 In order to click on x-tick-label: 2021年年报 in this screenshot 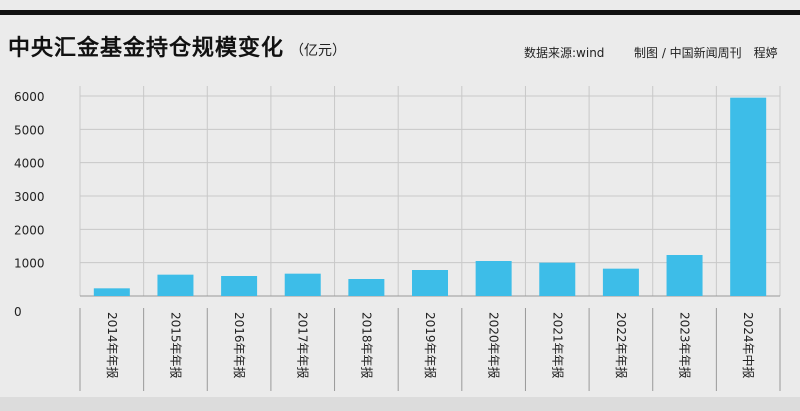, I will do `click(557, 345)`.